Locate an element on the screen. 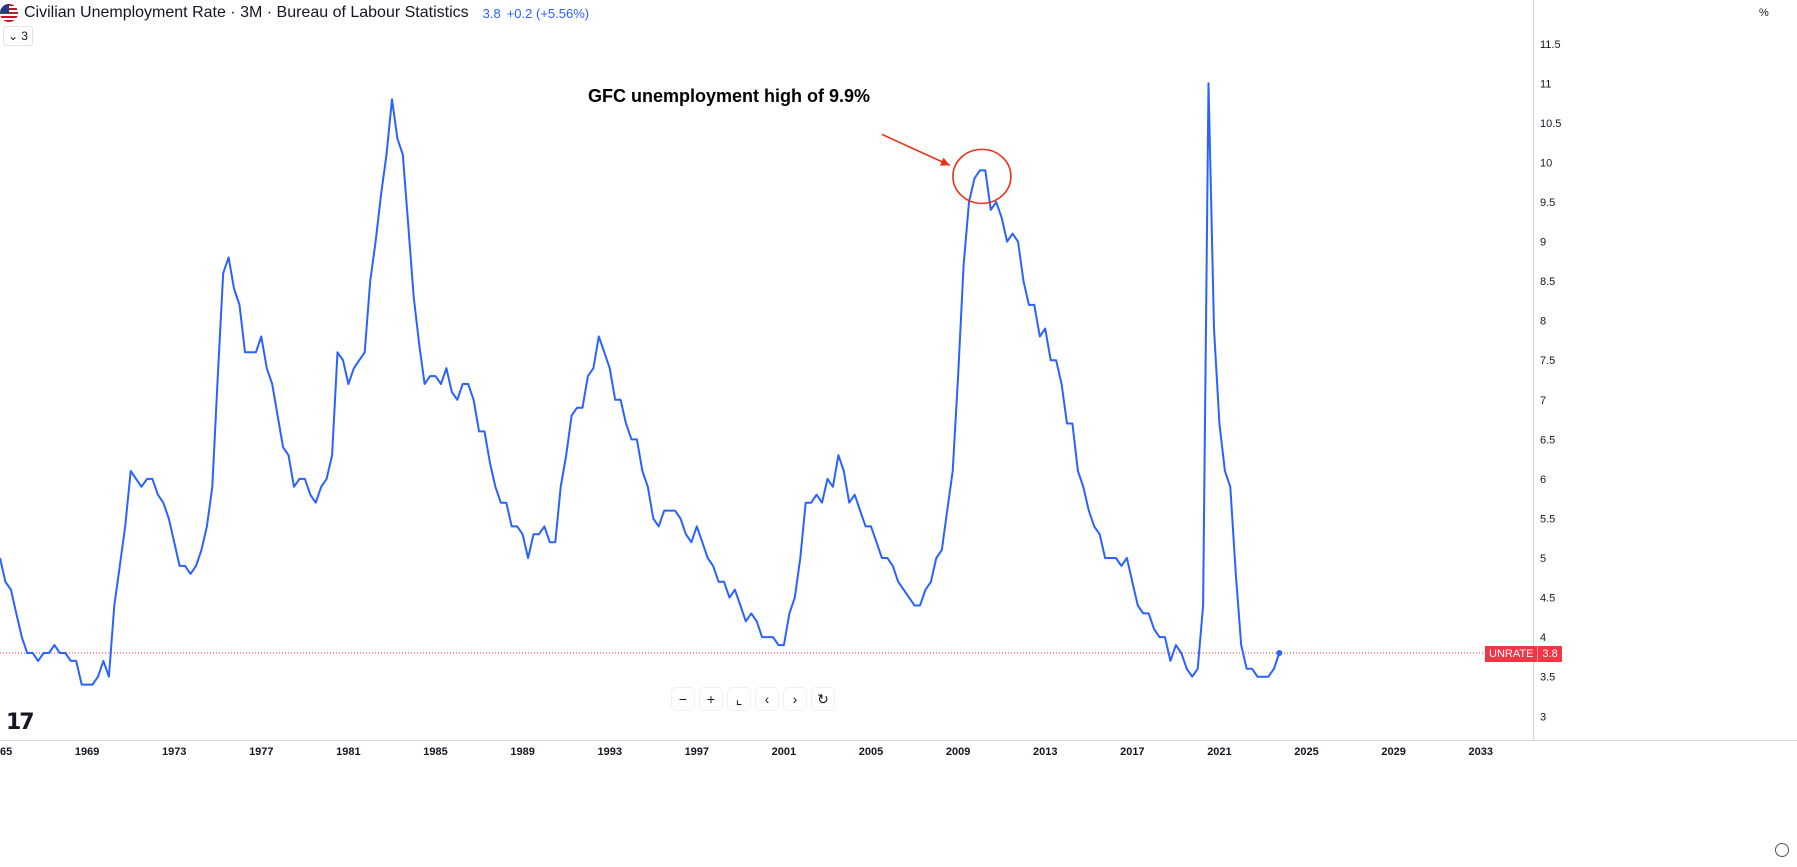 The height and width of the screenshot is (867, 1797). arrow-head-icon is located at coordinates (944, 161).